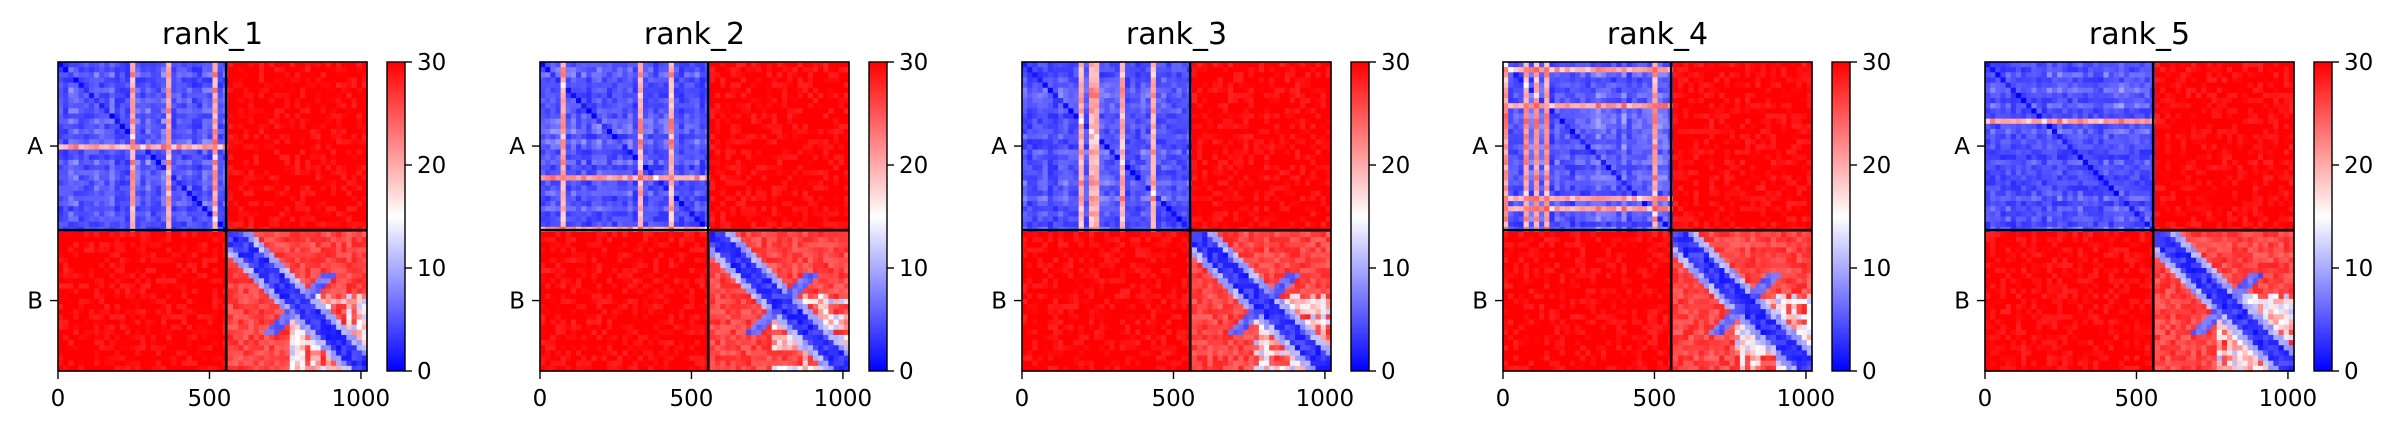 Image resolution: width=2401 pixels, height=438 pixels. I want to click on x-tick-label: 500, so click(210, 399).